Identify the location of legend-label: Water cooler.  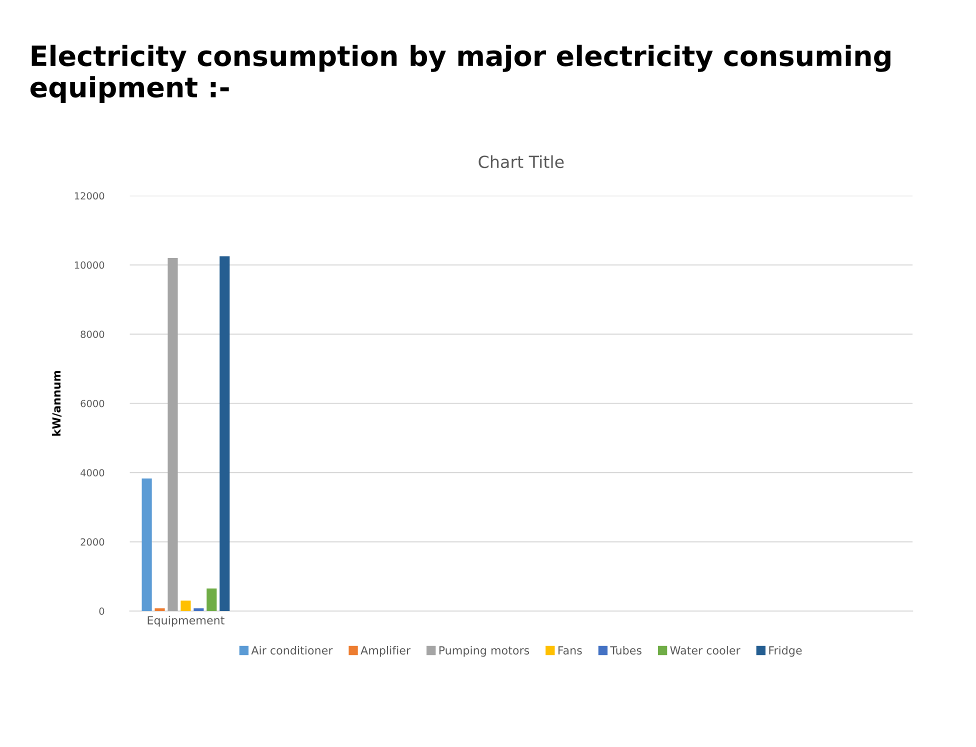
(705, 650).